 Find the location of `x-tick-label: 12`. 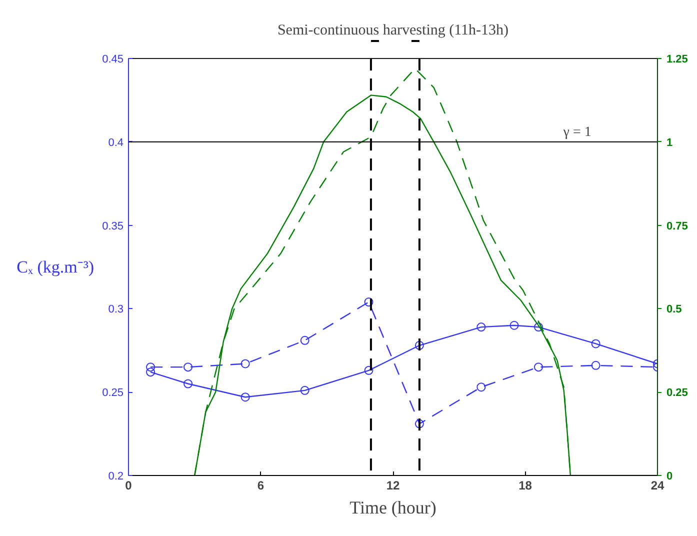

x-tick-label: 12 is located at coordinates (393, 485).